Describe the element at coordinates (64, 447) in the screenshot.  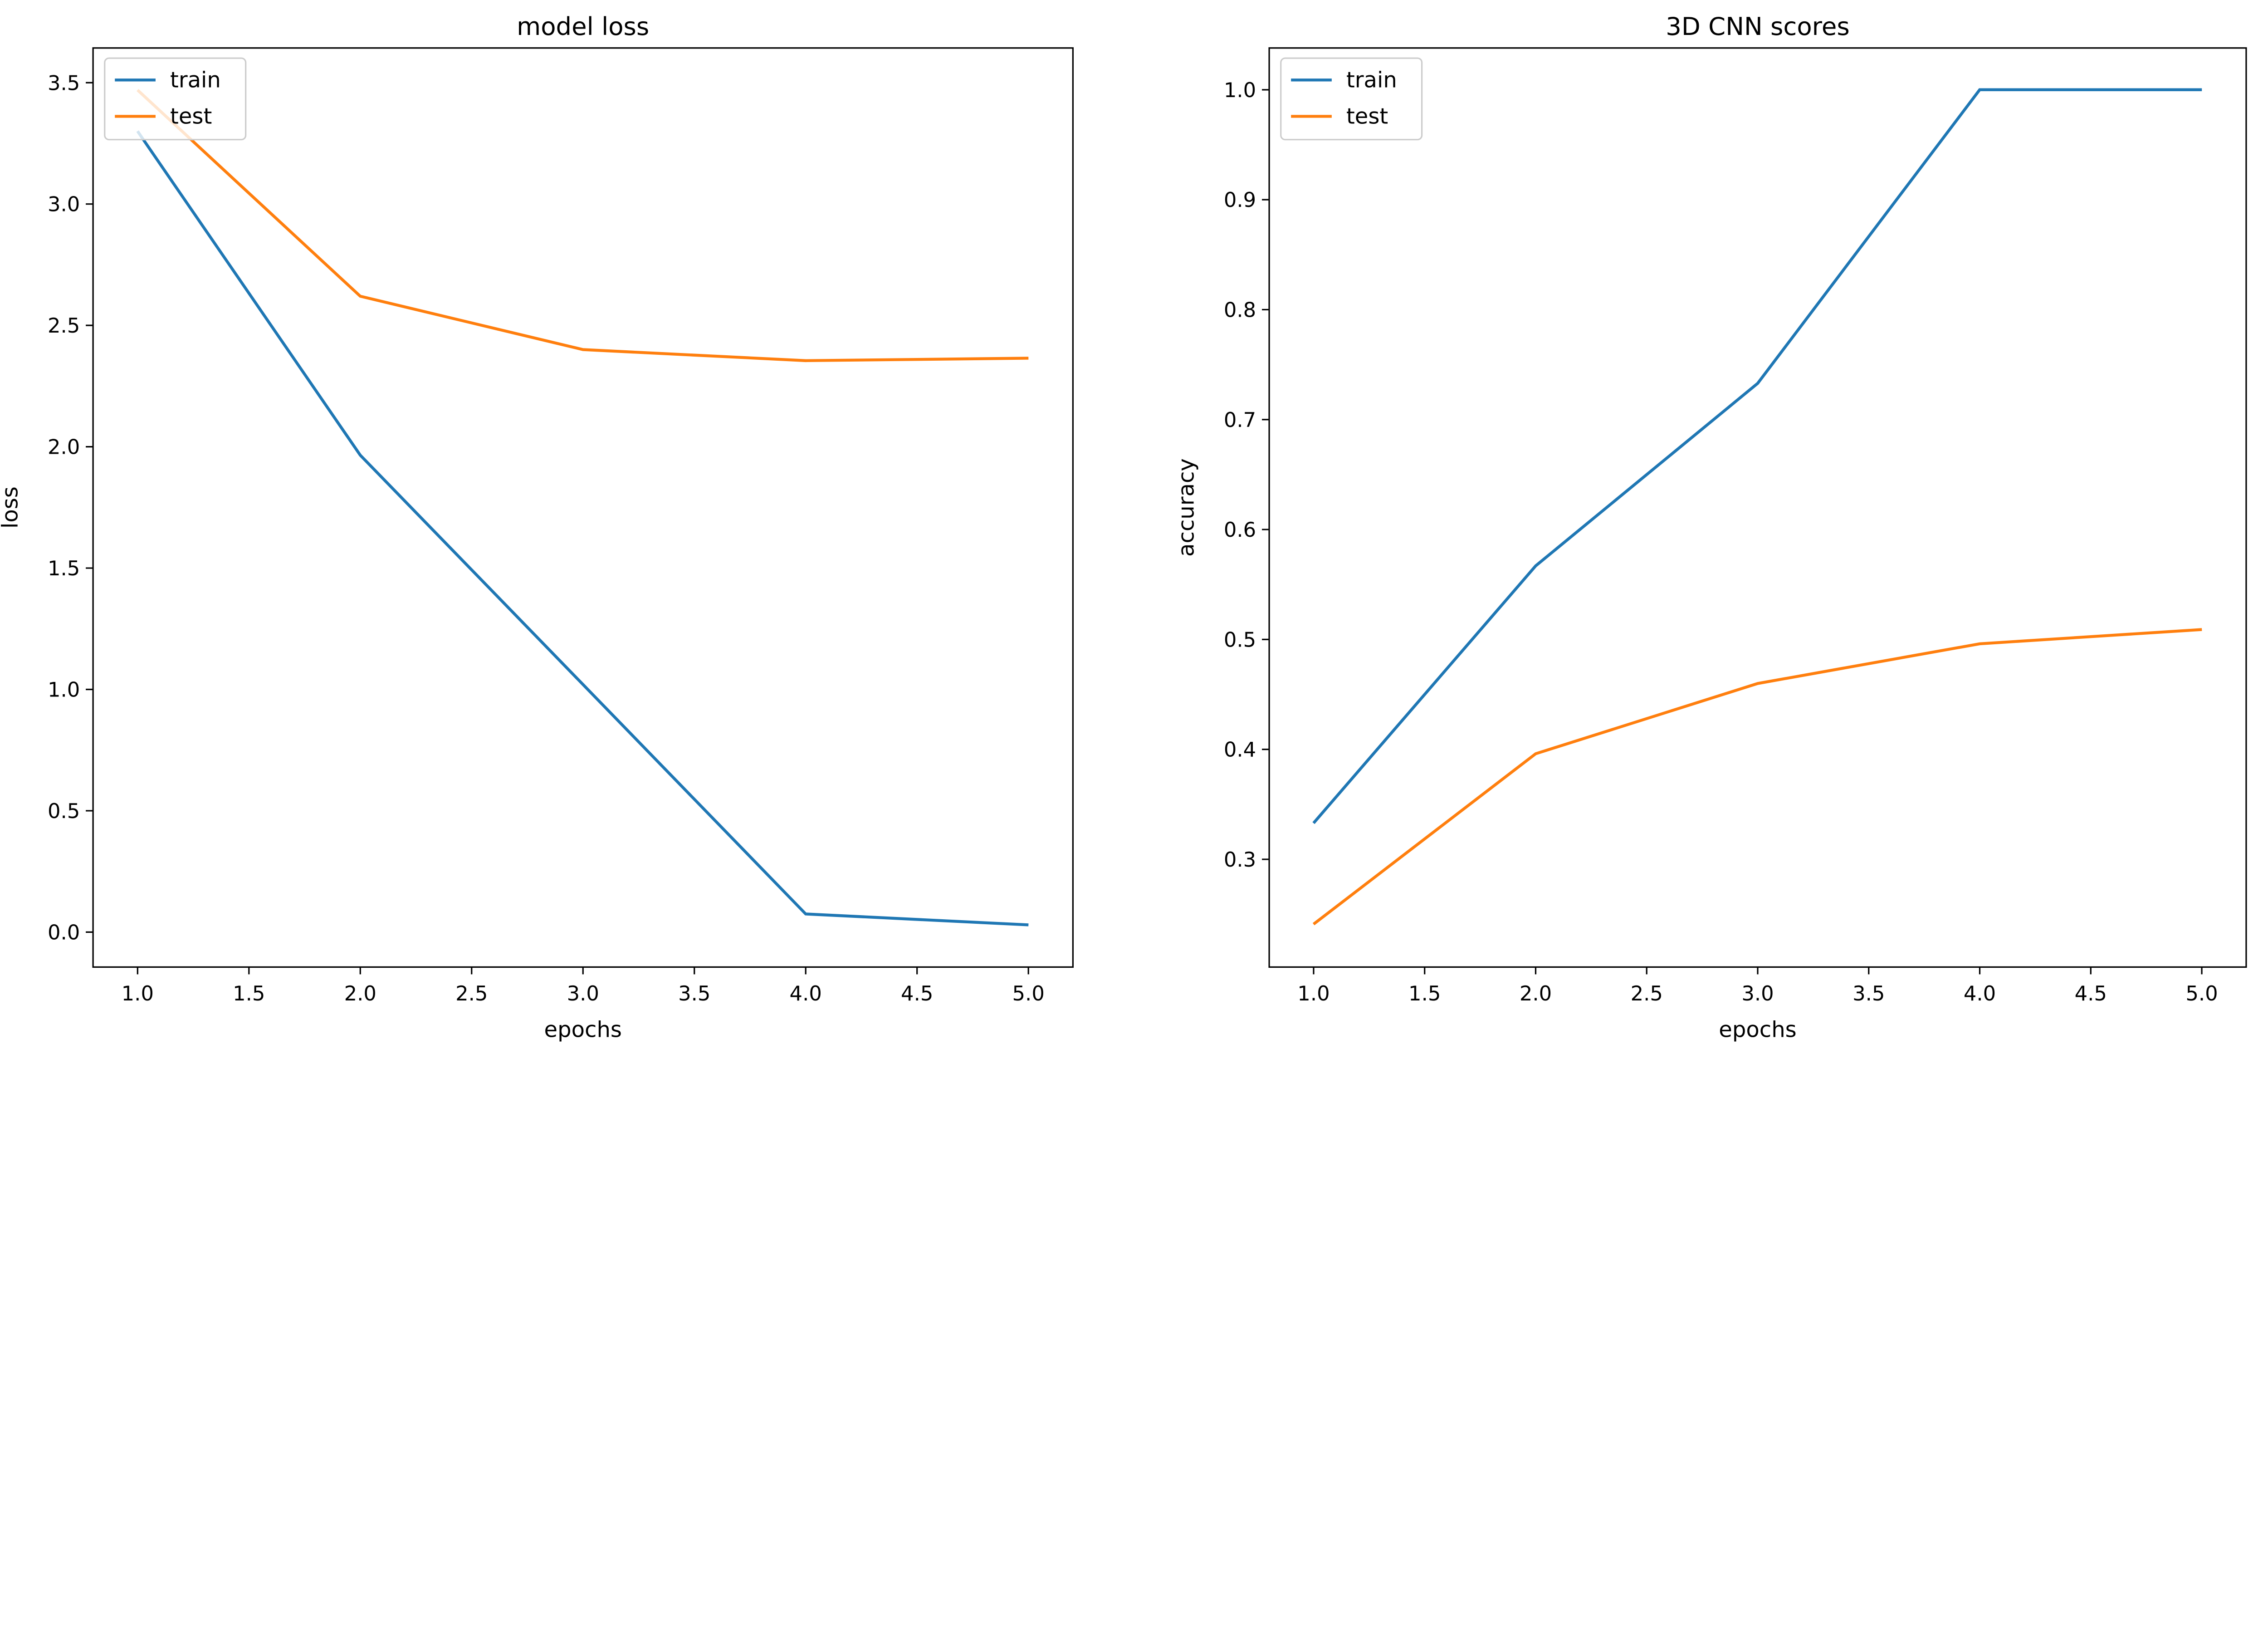
I see `y-tick-label: 2.0` at that location.